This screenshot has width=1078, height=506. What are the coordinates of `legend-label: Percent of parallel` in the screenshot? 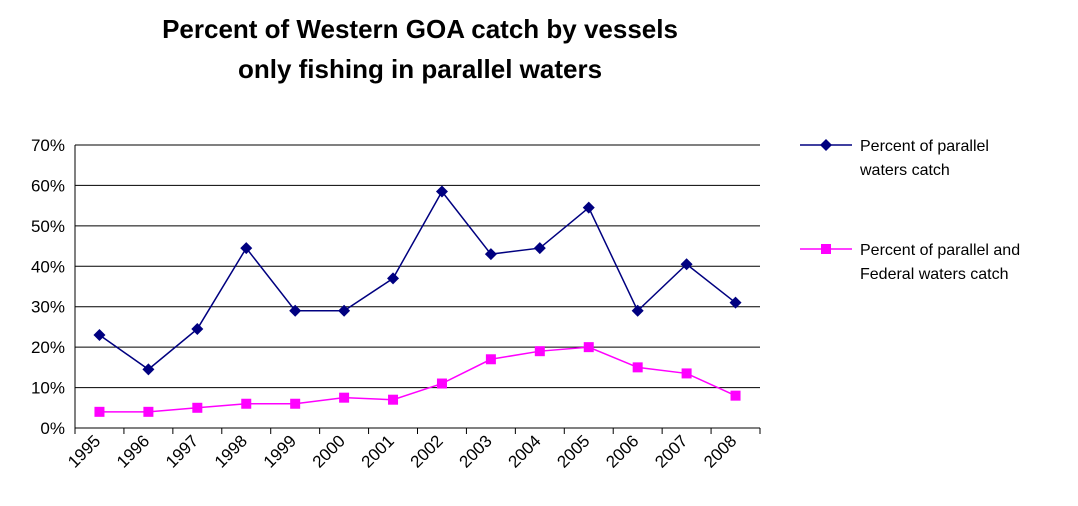 It's located at (924, 146).